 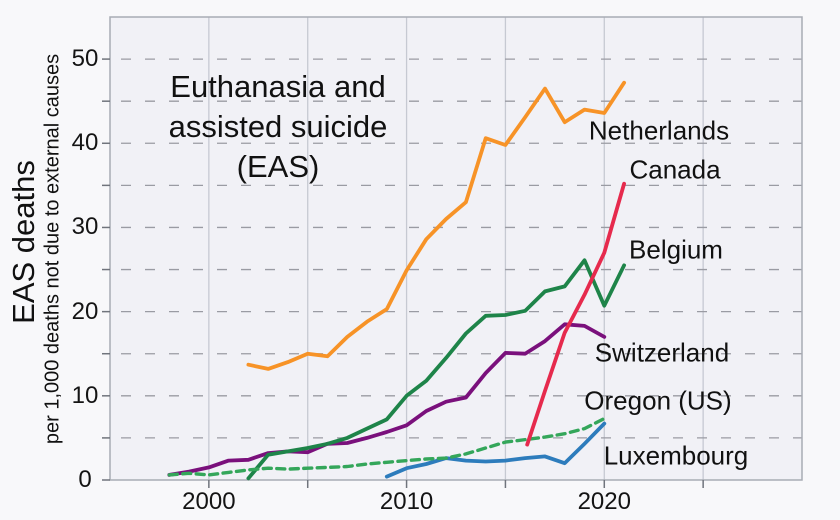 What do you see at coordinates (209, 501) in the screenshot?
I see `x-tick-label-2000: 2000` at bounding box center [209, 501].